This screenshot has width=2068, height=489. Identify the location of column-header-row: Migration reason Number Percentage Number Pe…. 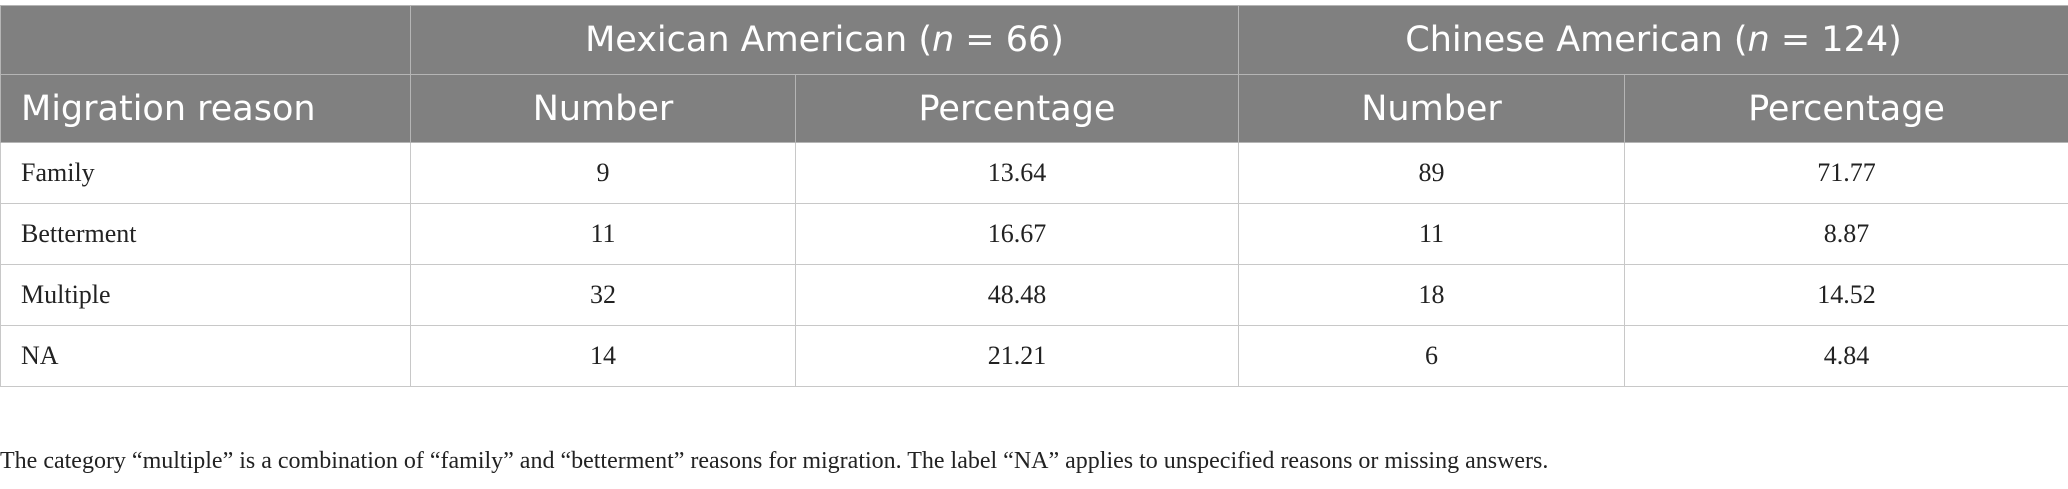
(1034, 108).